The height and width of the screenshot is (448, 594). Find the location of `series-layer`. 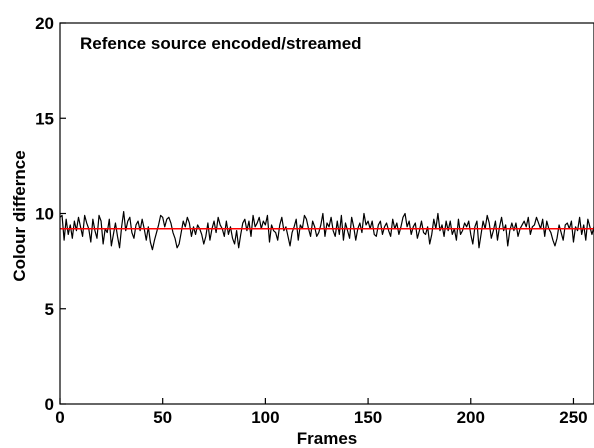

series-layer is located at coordinates (326, 230).